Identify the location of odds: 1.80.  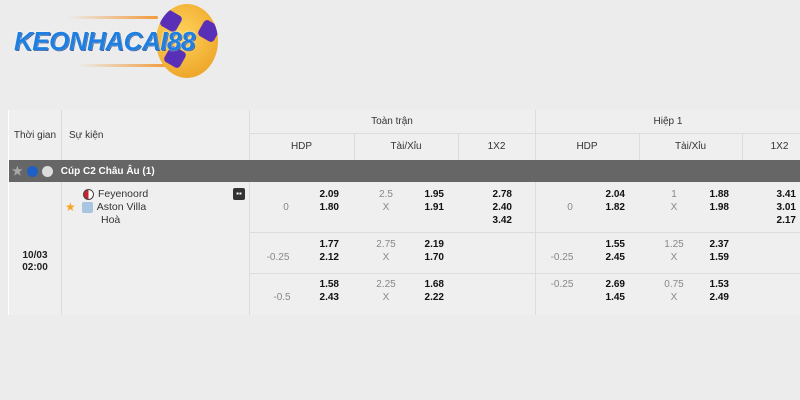
(329, 207).